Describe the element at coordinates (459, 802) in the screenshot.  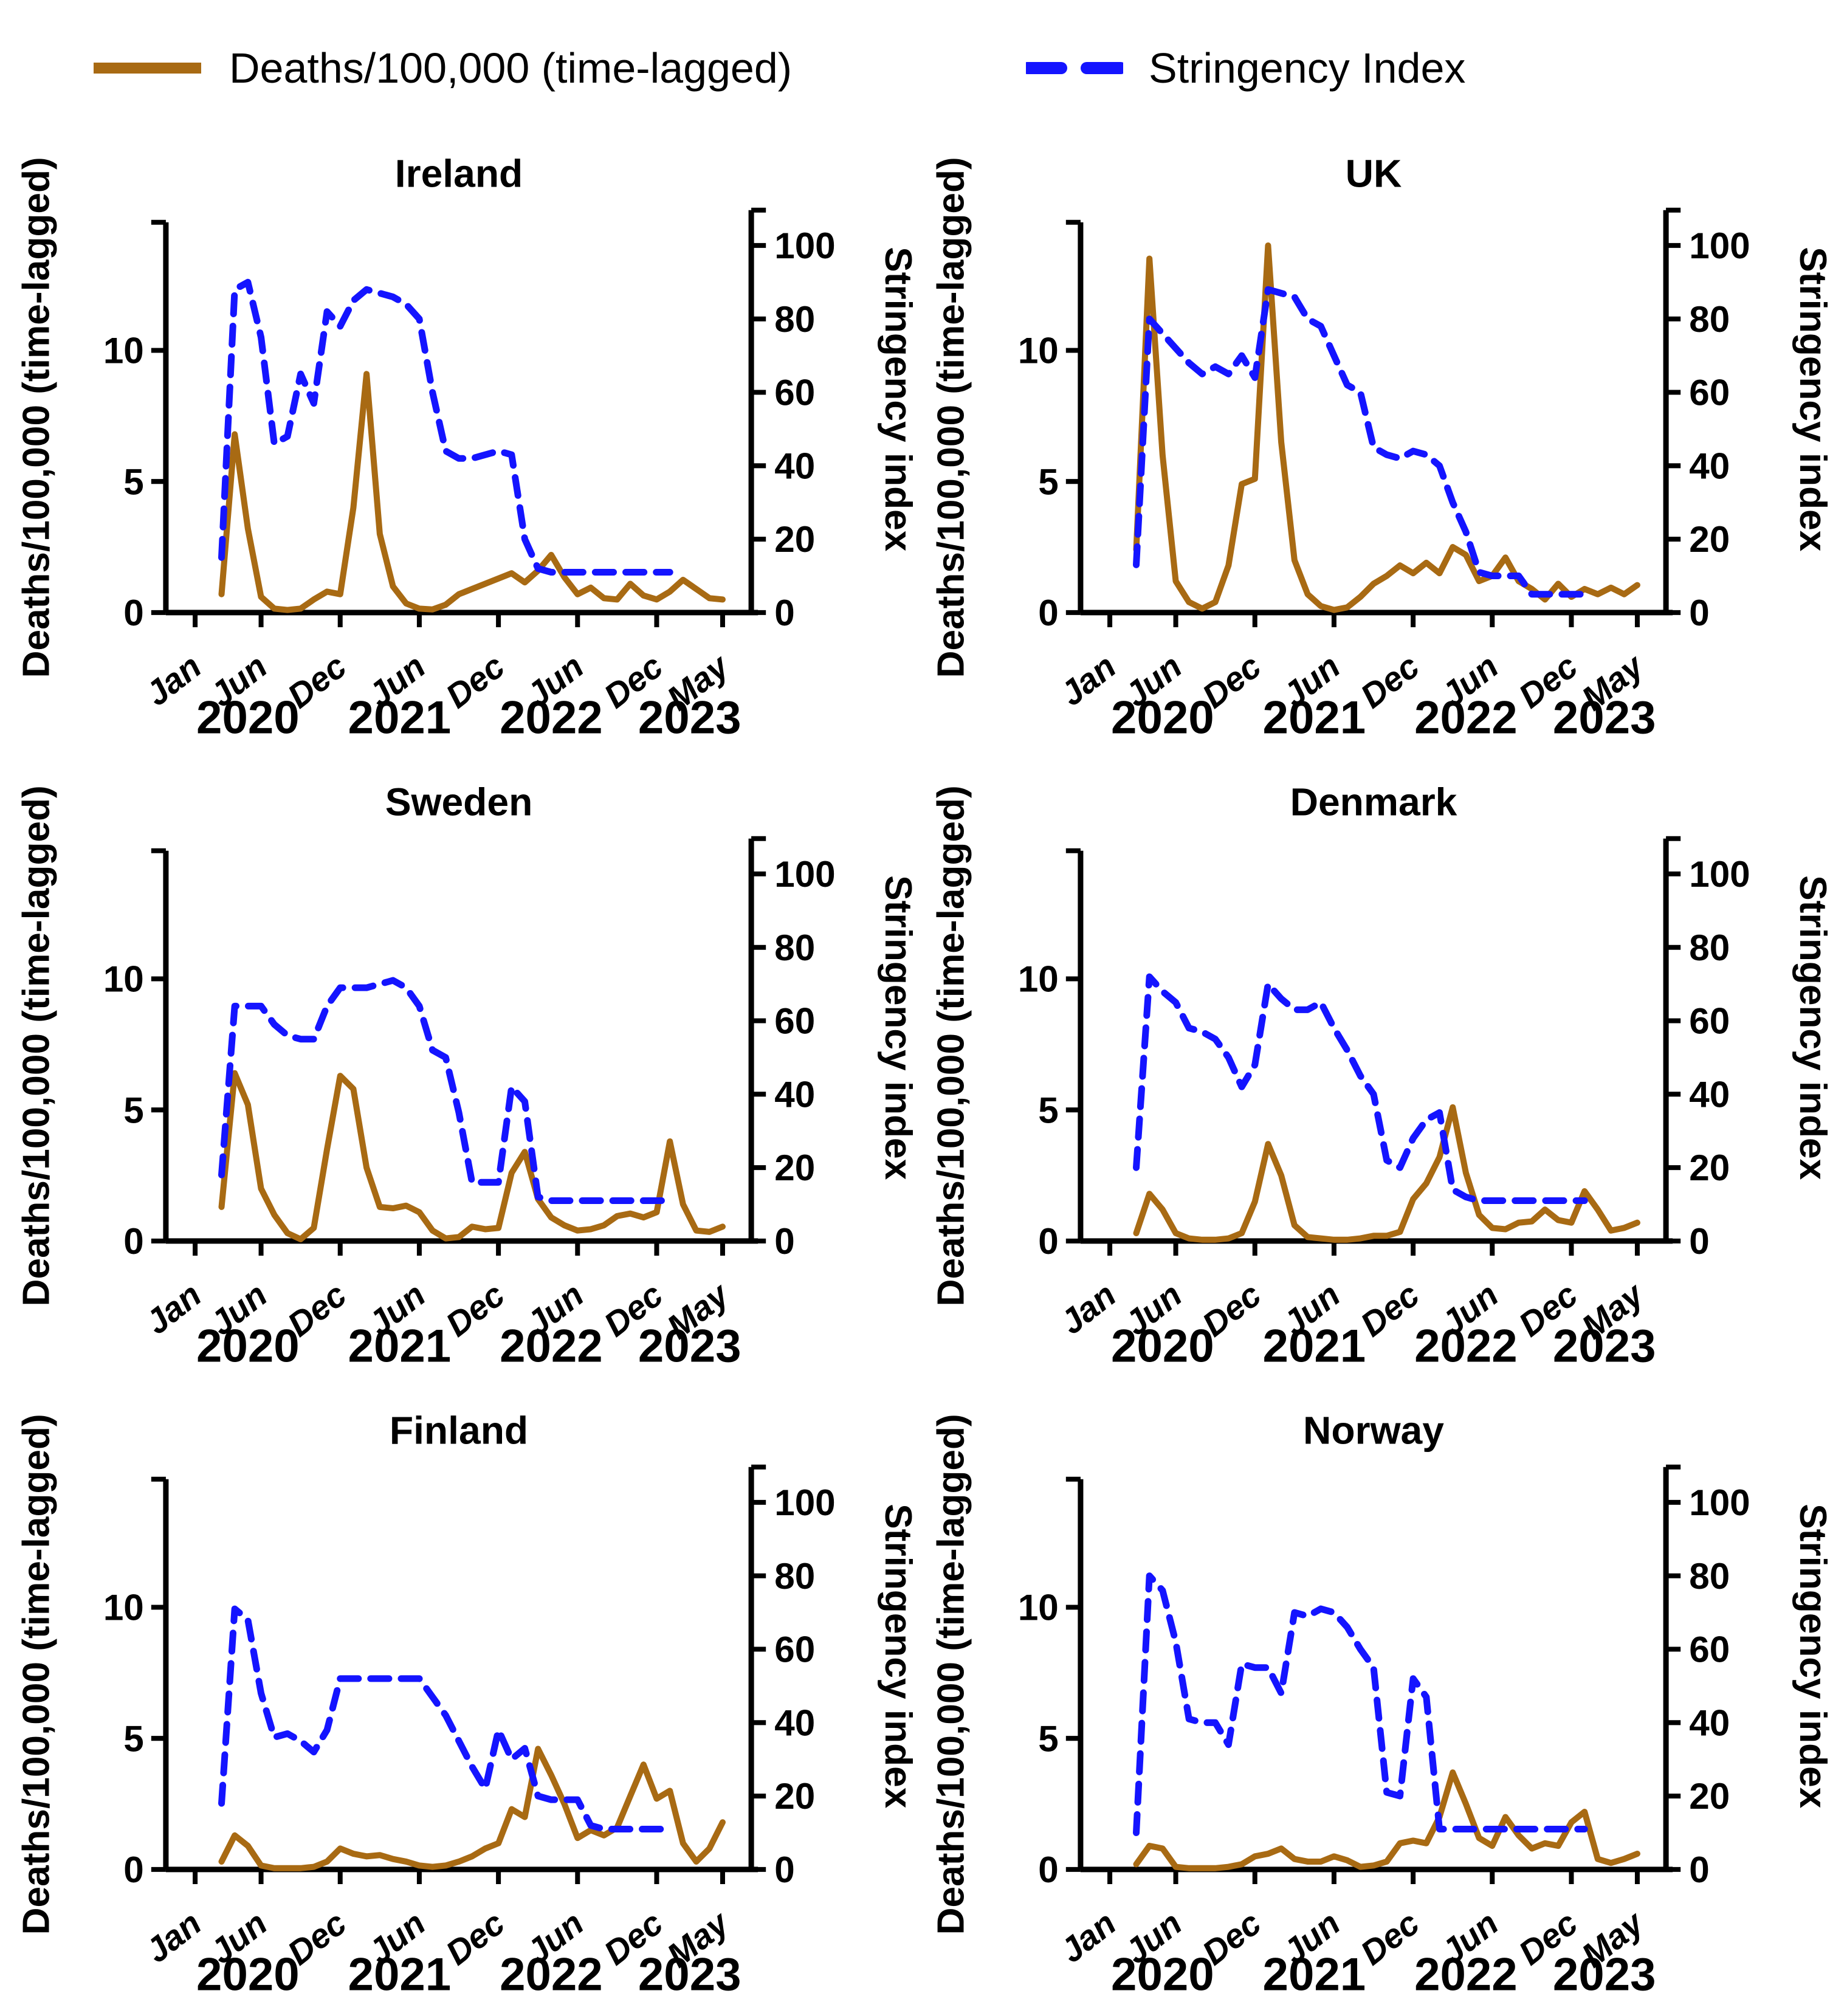
I see `panel-title: Sweden` at that location.